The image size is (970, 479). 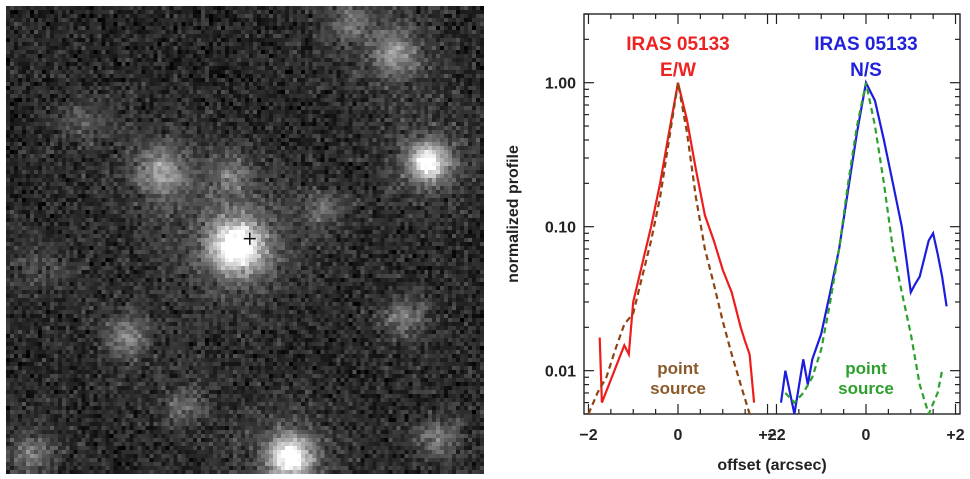 What do you see at coordinates (513, 214) in the screenshot?
I see `y-axis-label: normalized profile` at bounding box center [513, 214].